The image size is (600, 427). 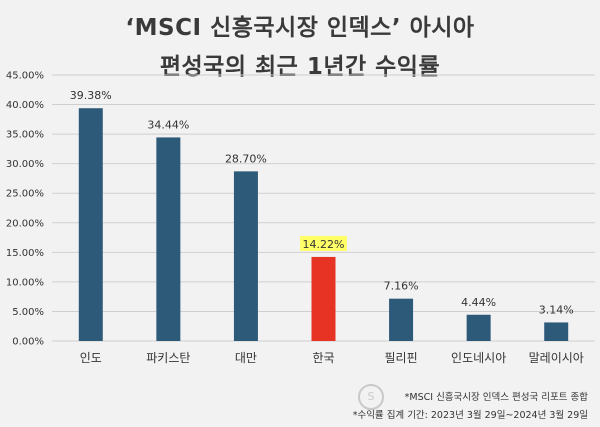 What do you see at coordinates (246, 158) in the screenshot?
I see `data-label: 28.70%` at bounding box center [246, 158].